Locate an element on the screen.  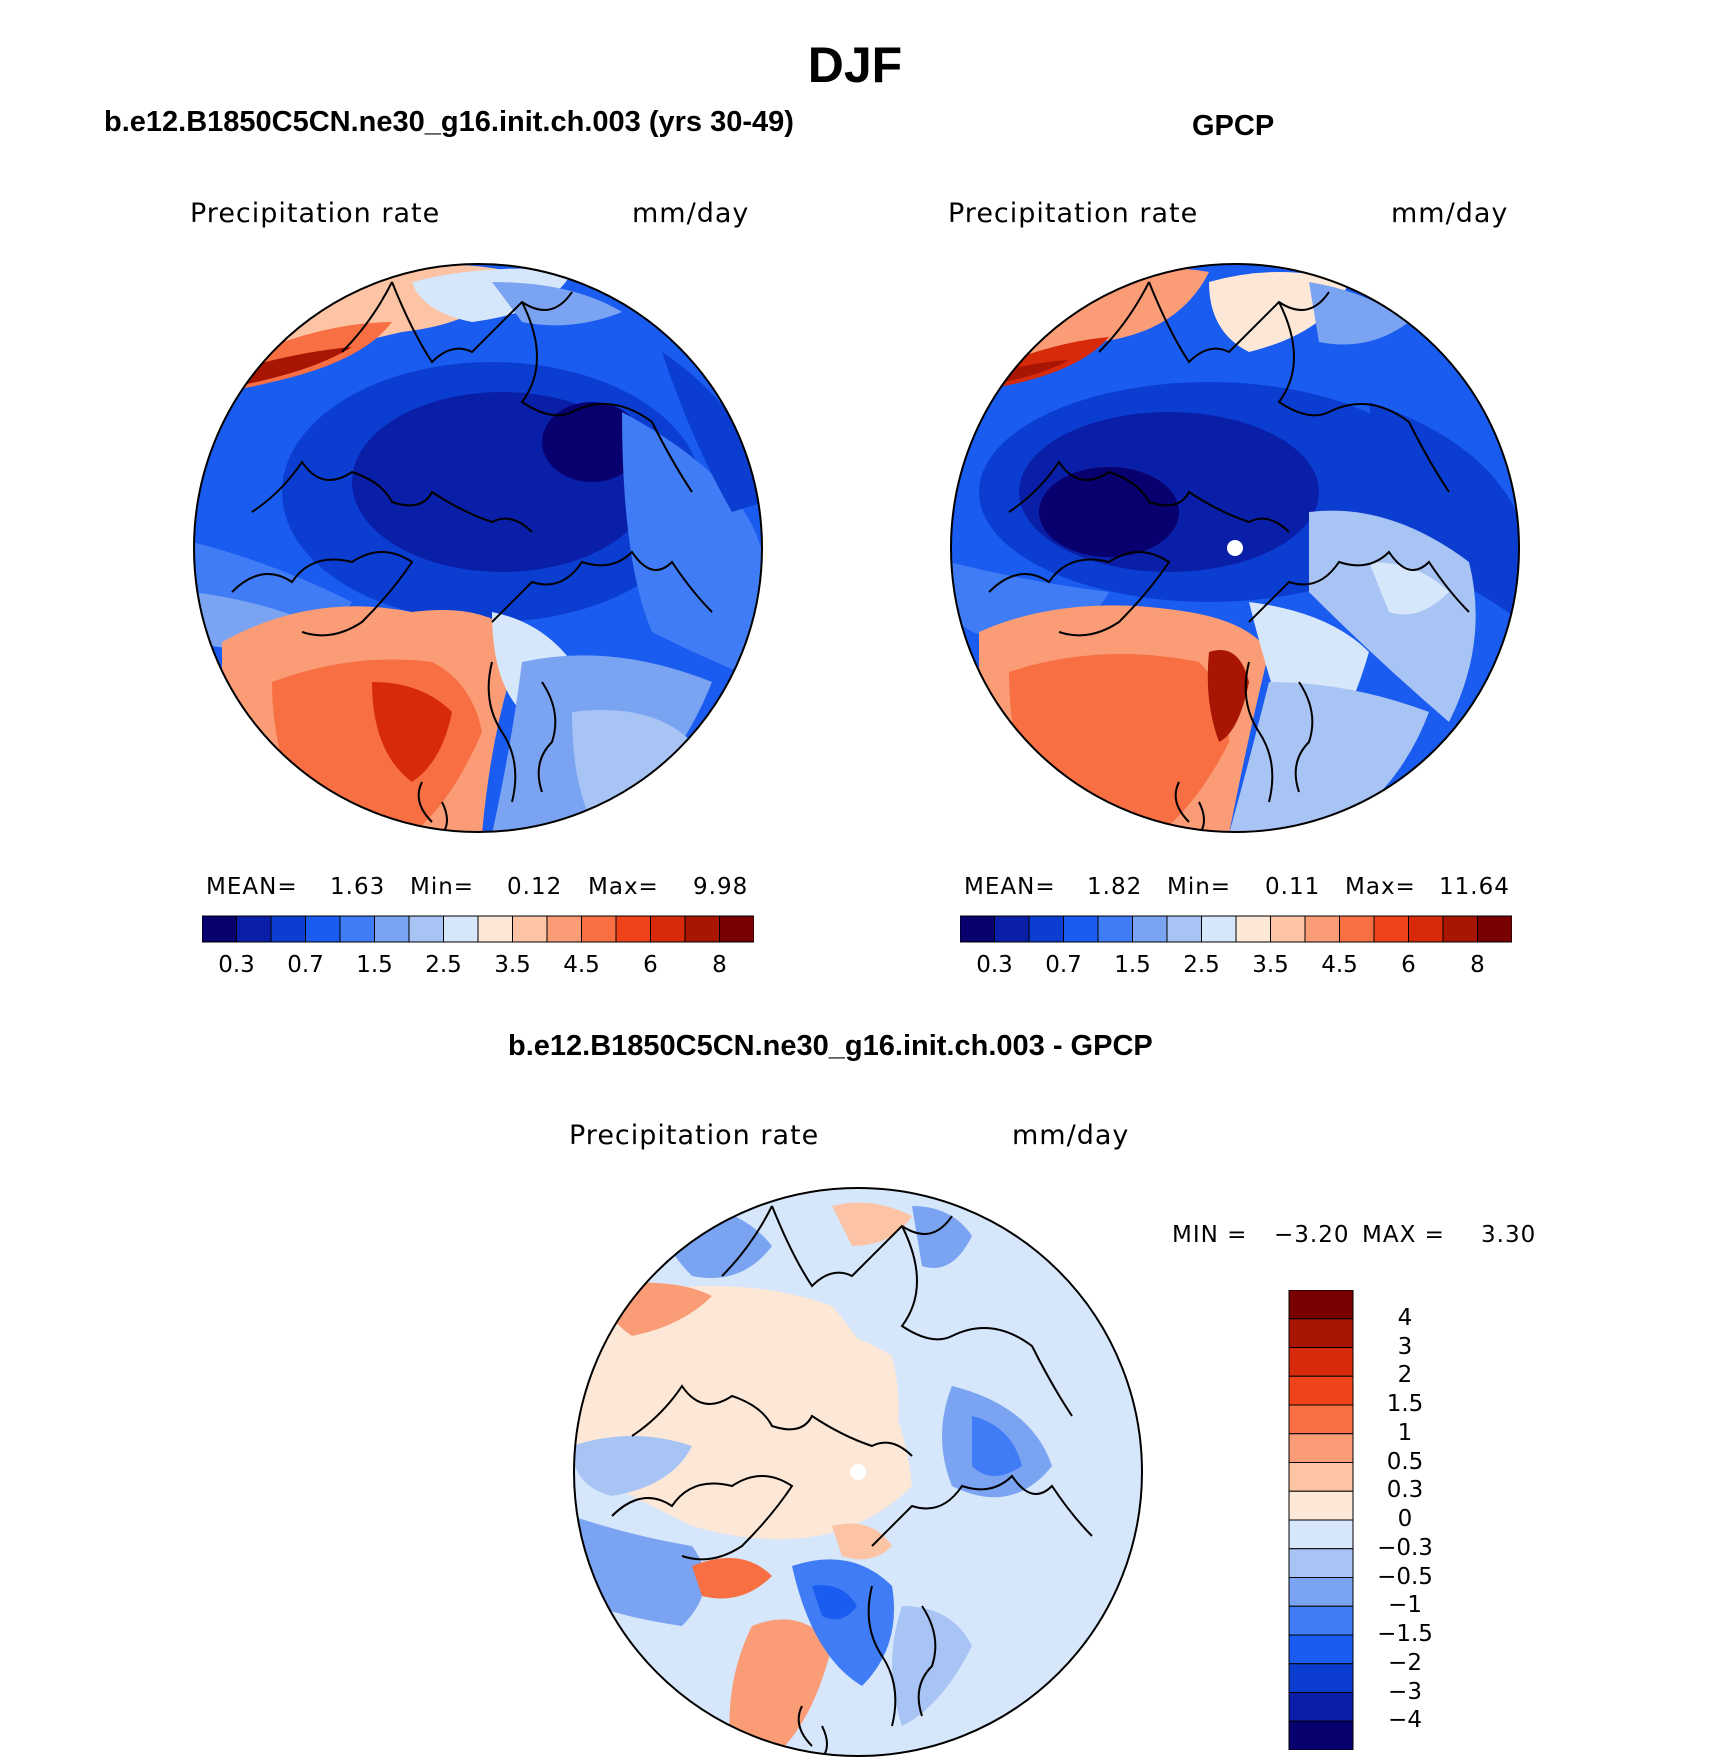
colorbar-tick-label: −0.3 is located at coordinates (1405, 1547).